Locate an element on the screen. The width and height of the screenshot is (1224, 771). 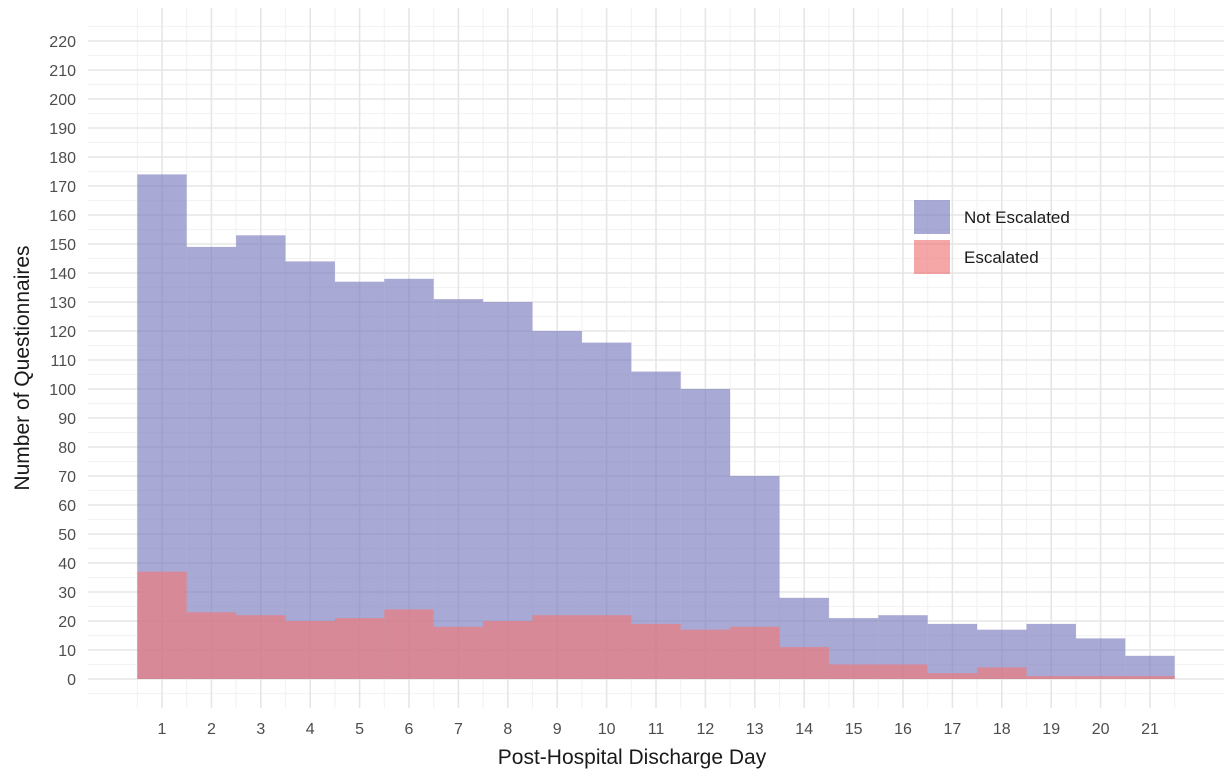
y-tick-label: 50 is located at coordinates (67, 535).